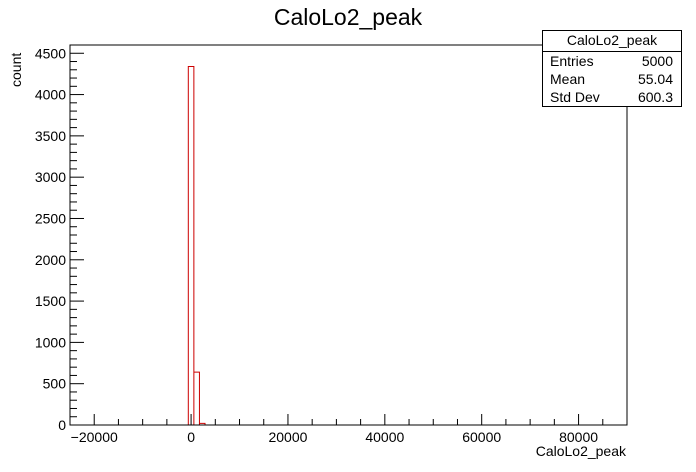  I want to click on x-tick-label: 60000, so click(481, 437).